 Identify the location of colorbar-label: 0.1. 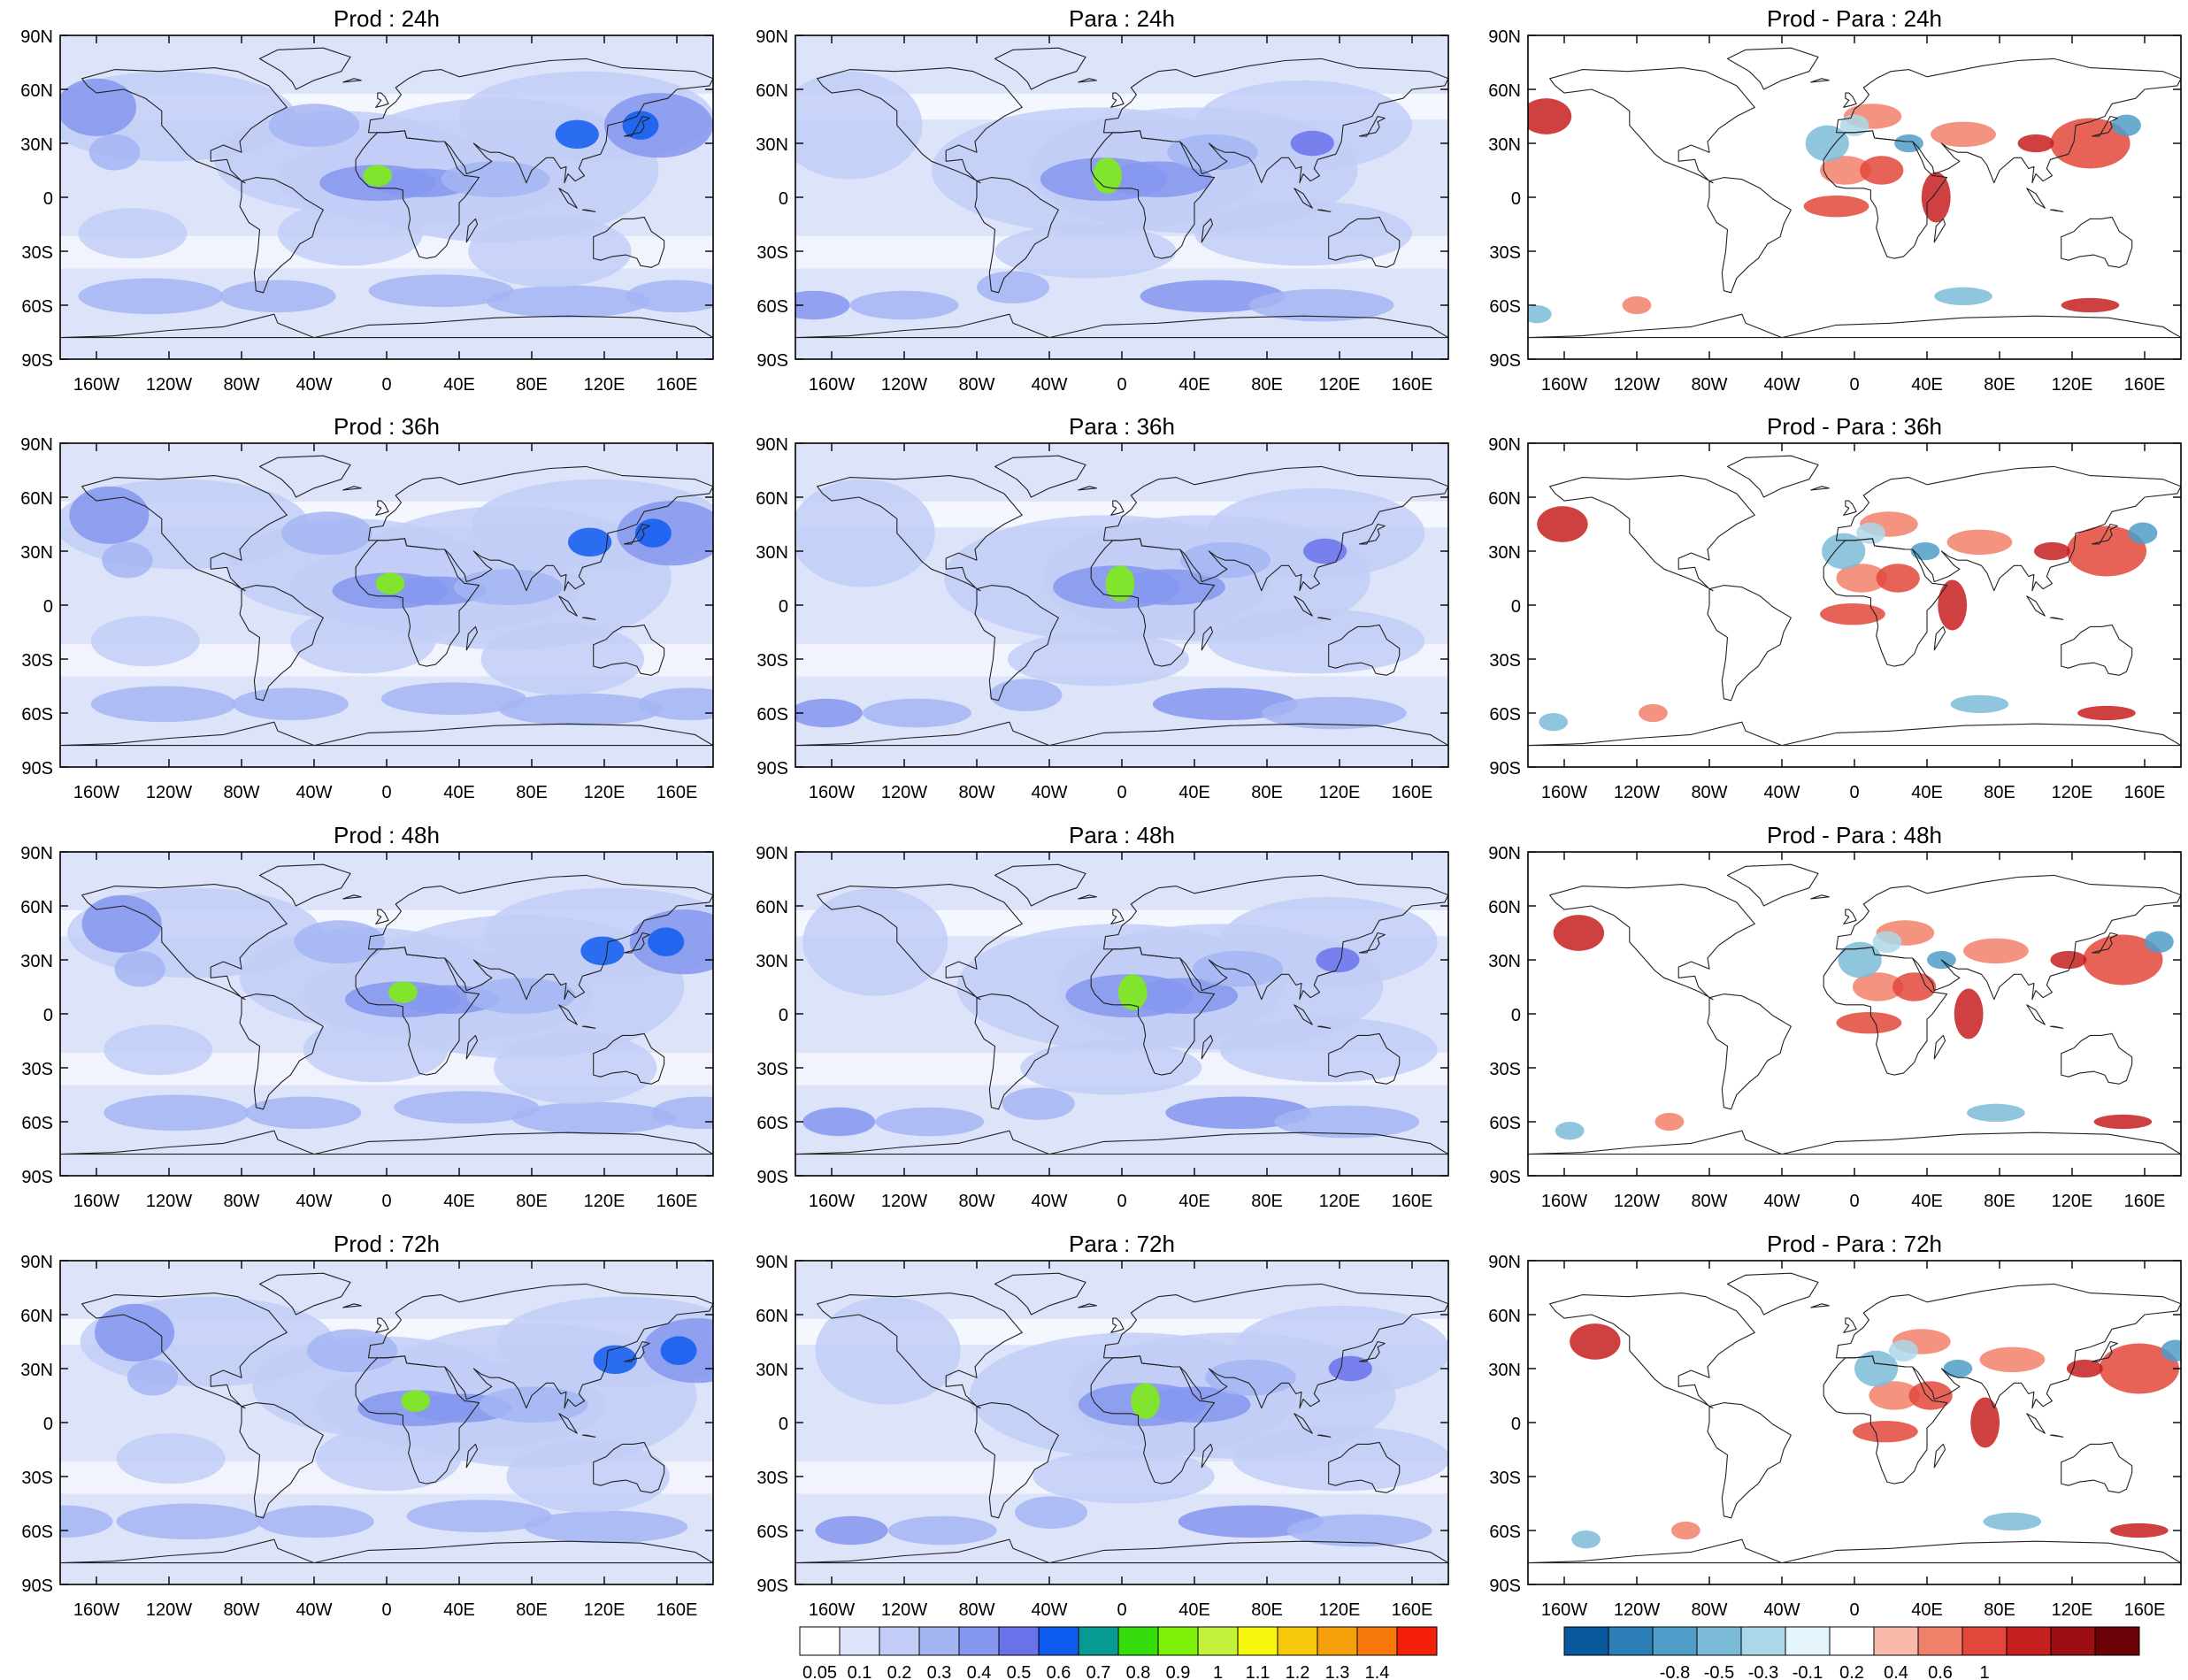
(860, 1671).